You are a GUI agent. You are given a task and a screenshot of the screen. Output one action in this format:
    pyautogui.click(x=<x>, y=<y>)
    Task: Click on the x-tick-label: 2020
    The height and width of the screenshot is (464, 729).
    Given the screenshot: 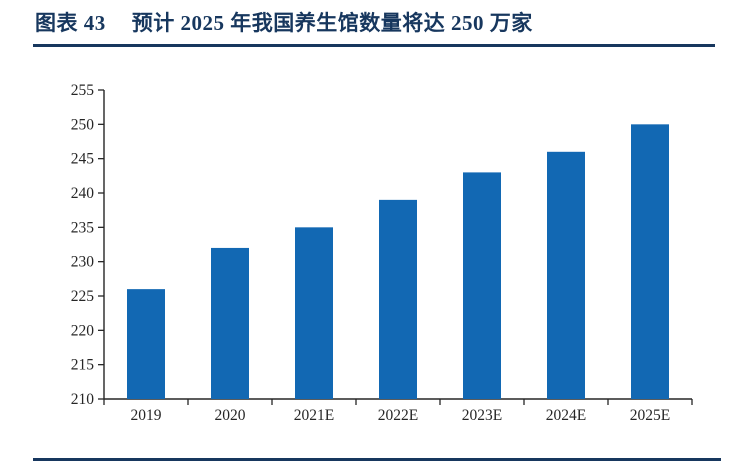 What is the action you would take?
    pyautogui.click(x=230, y=415)
    